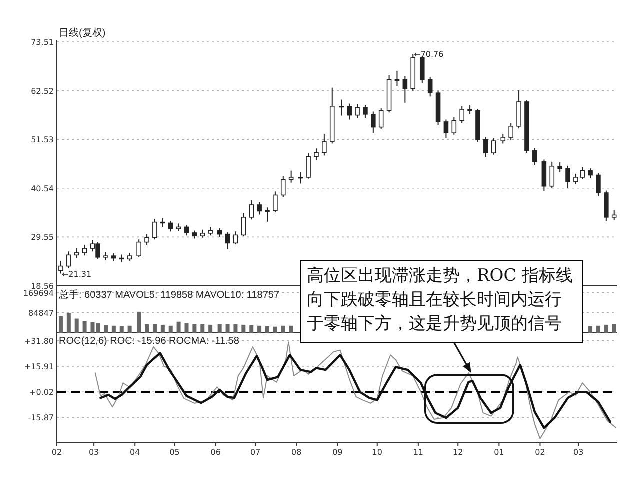 This screenshot has width=640, height=477. I want to click on x-tick-label: 11, so click(418, 452).